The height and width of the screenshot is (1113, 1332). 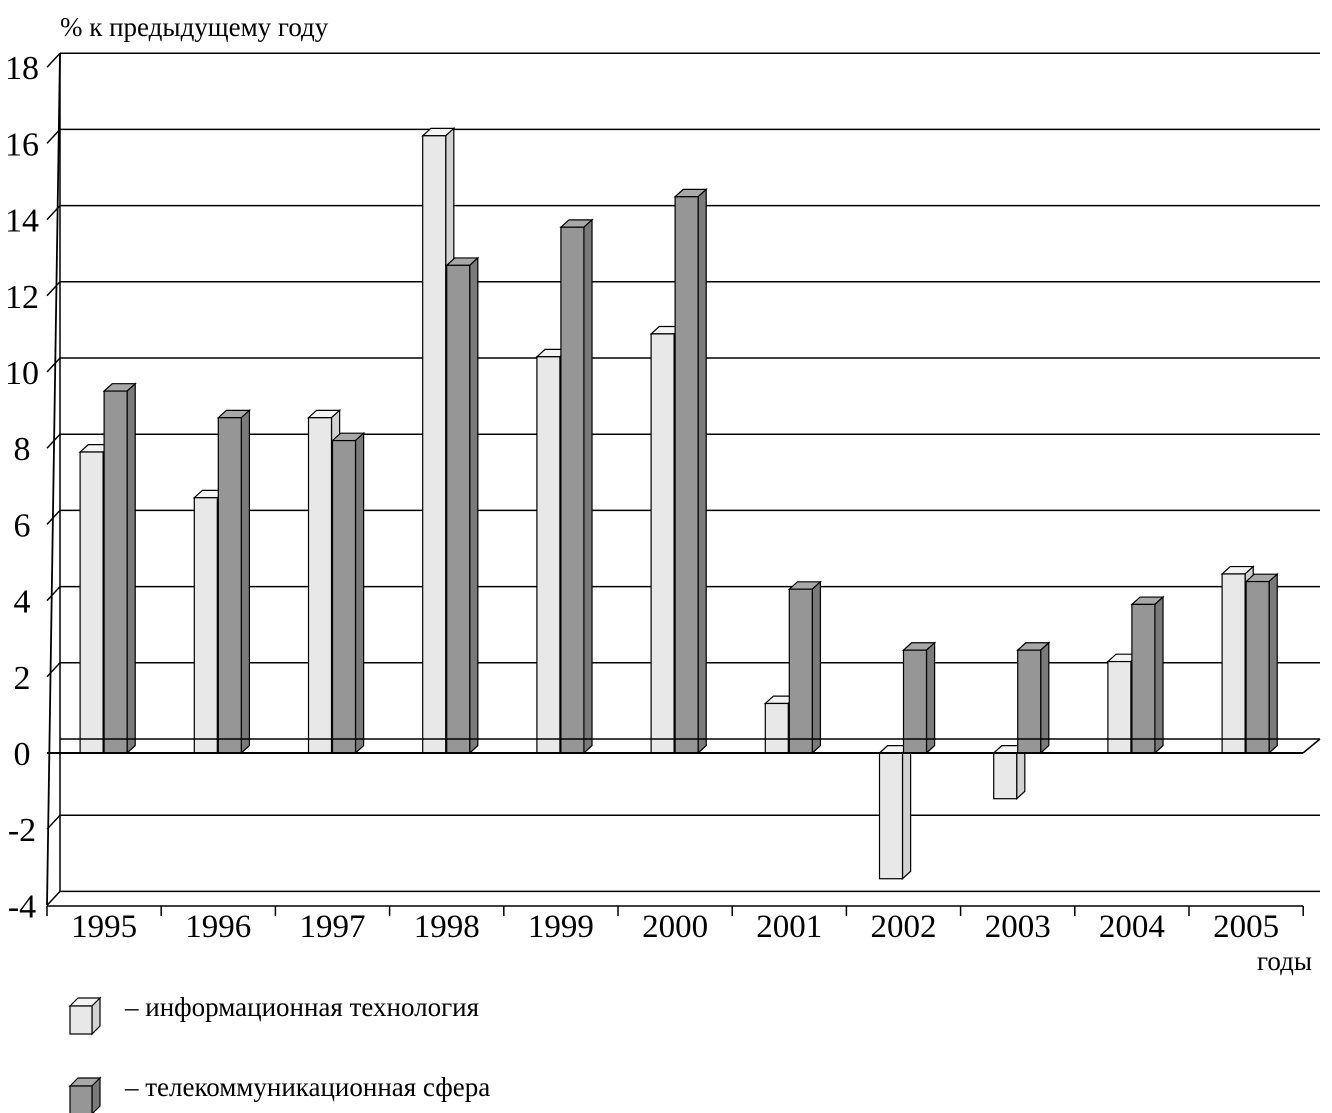 What do you see at coordinates (22, 602) in the screenshot?
I see `y-tick-label: 4` at bounding box center [22, 602].